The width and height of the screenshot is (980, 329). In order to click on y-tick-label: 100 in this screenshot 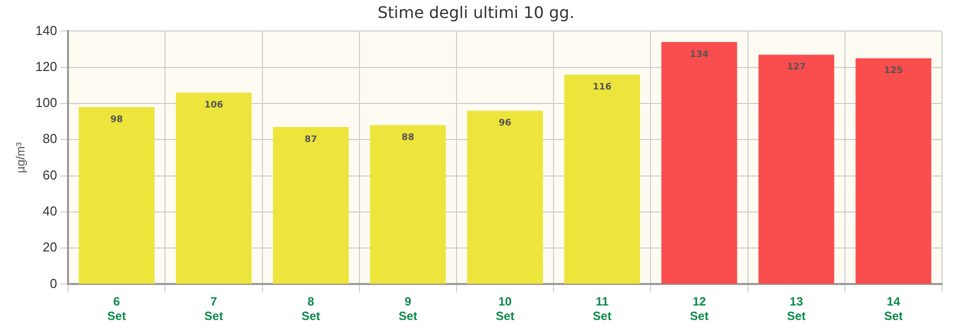, I will do `click(46, 102)`.